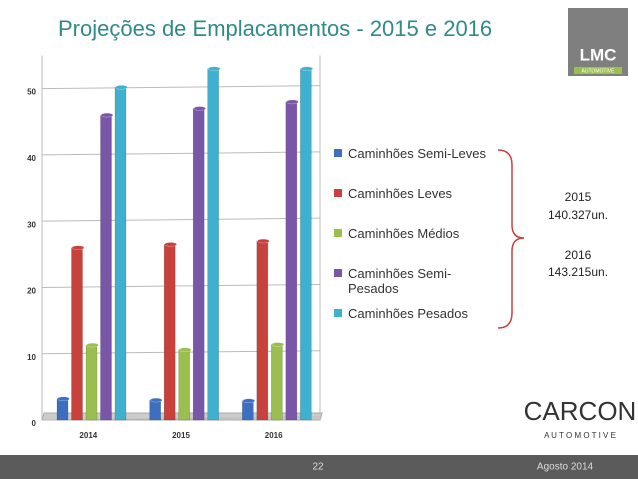 The image size is (638, 479). I want to click on brace, so click(511, 239).